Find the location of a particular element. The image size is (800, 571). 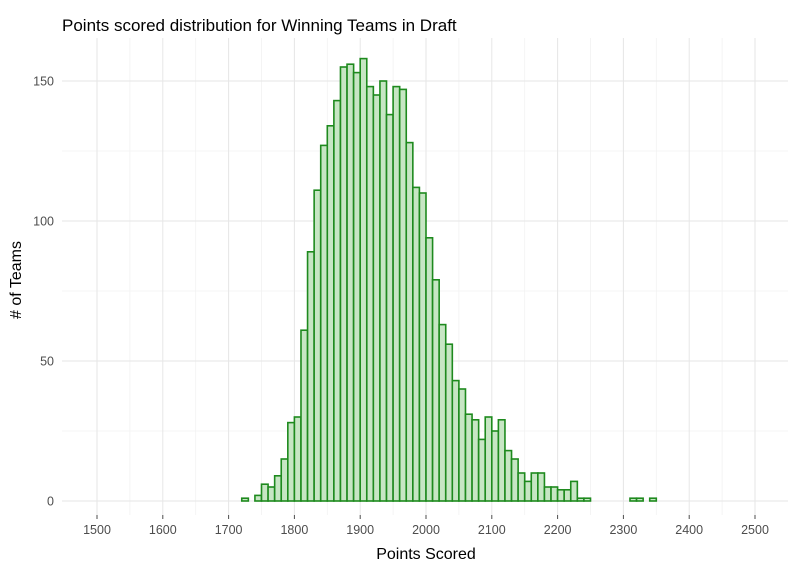

x-tick-label: 1500 is located at coordinates (97, 530).